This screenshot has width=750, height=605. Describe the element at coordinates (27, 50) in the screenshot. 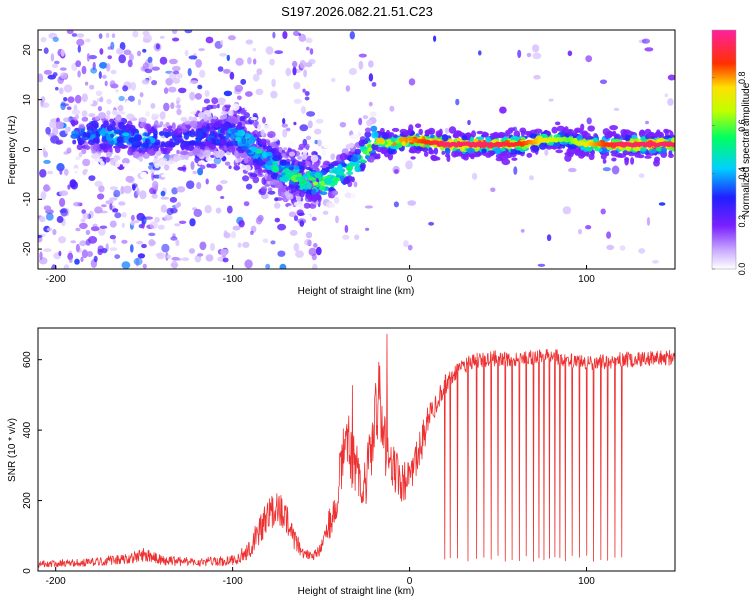

I see `y-tick-label: 20` at that location.